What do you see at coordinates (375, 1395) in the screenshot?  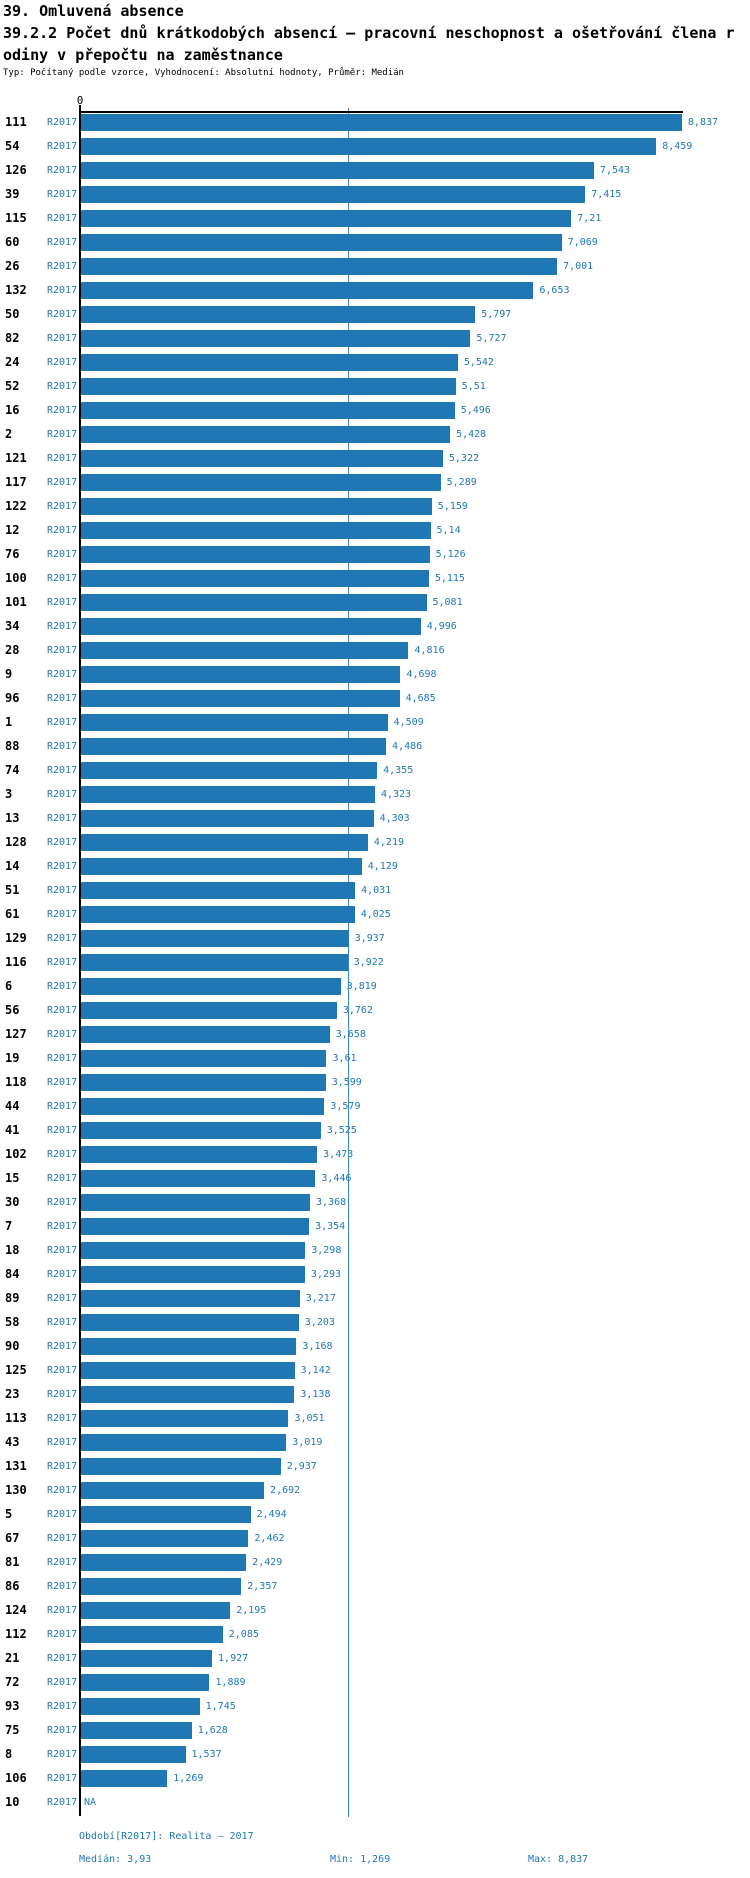 I see `chart-row: 23 R2017 3,138` at bounding box center [375, 1395].